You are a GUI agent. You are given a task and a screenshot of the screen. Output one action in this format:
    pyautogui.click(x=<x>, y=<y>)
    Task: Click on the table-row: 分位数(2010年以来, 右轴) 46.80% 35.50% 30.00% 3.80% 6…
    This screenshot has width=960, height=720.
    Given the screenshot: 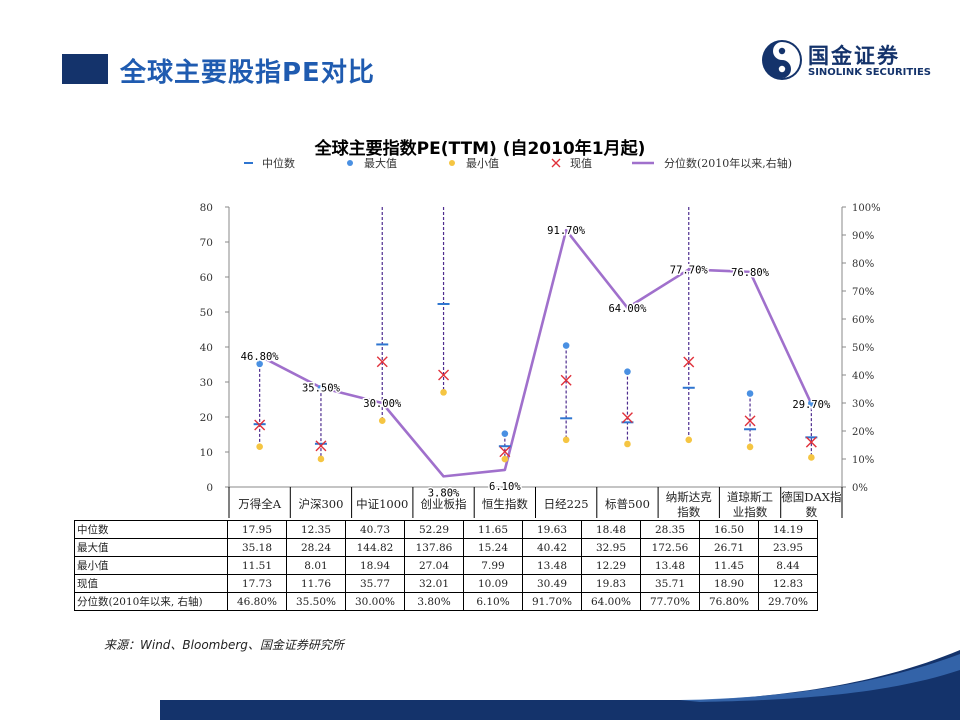 What is the action you would take?
    pyautogui.click(x=446, y=601)
    